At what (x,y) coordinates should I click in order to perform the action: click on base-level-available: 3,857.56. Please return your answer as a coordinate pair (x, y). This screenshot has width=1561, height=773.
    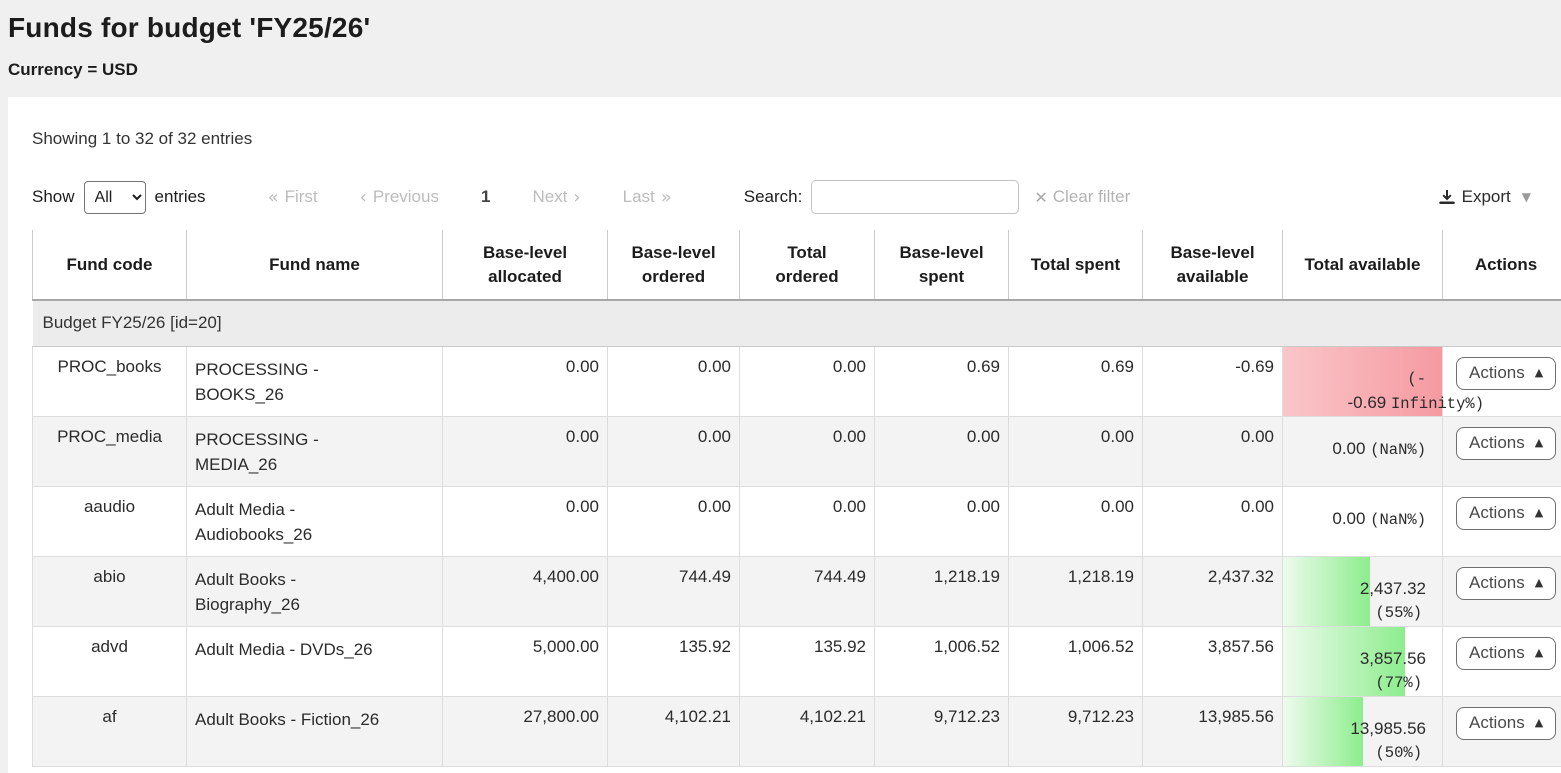
    Looking at the image, I should click on (1212, 661).